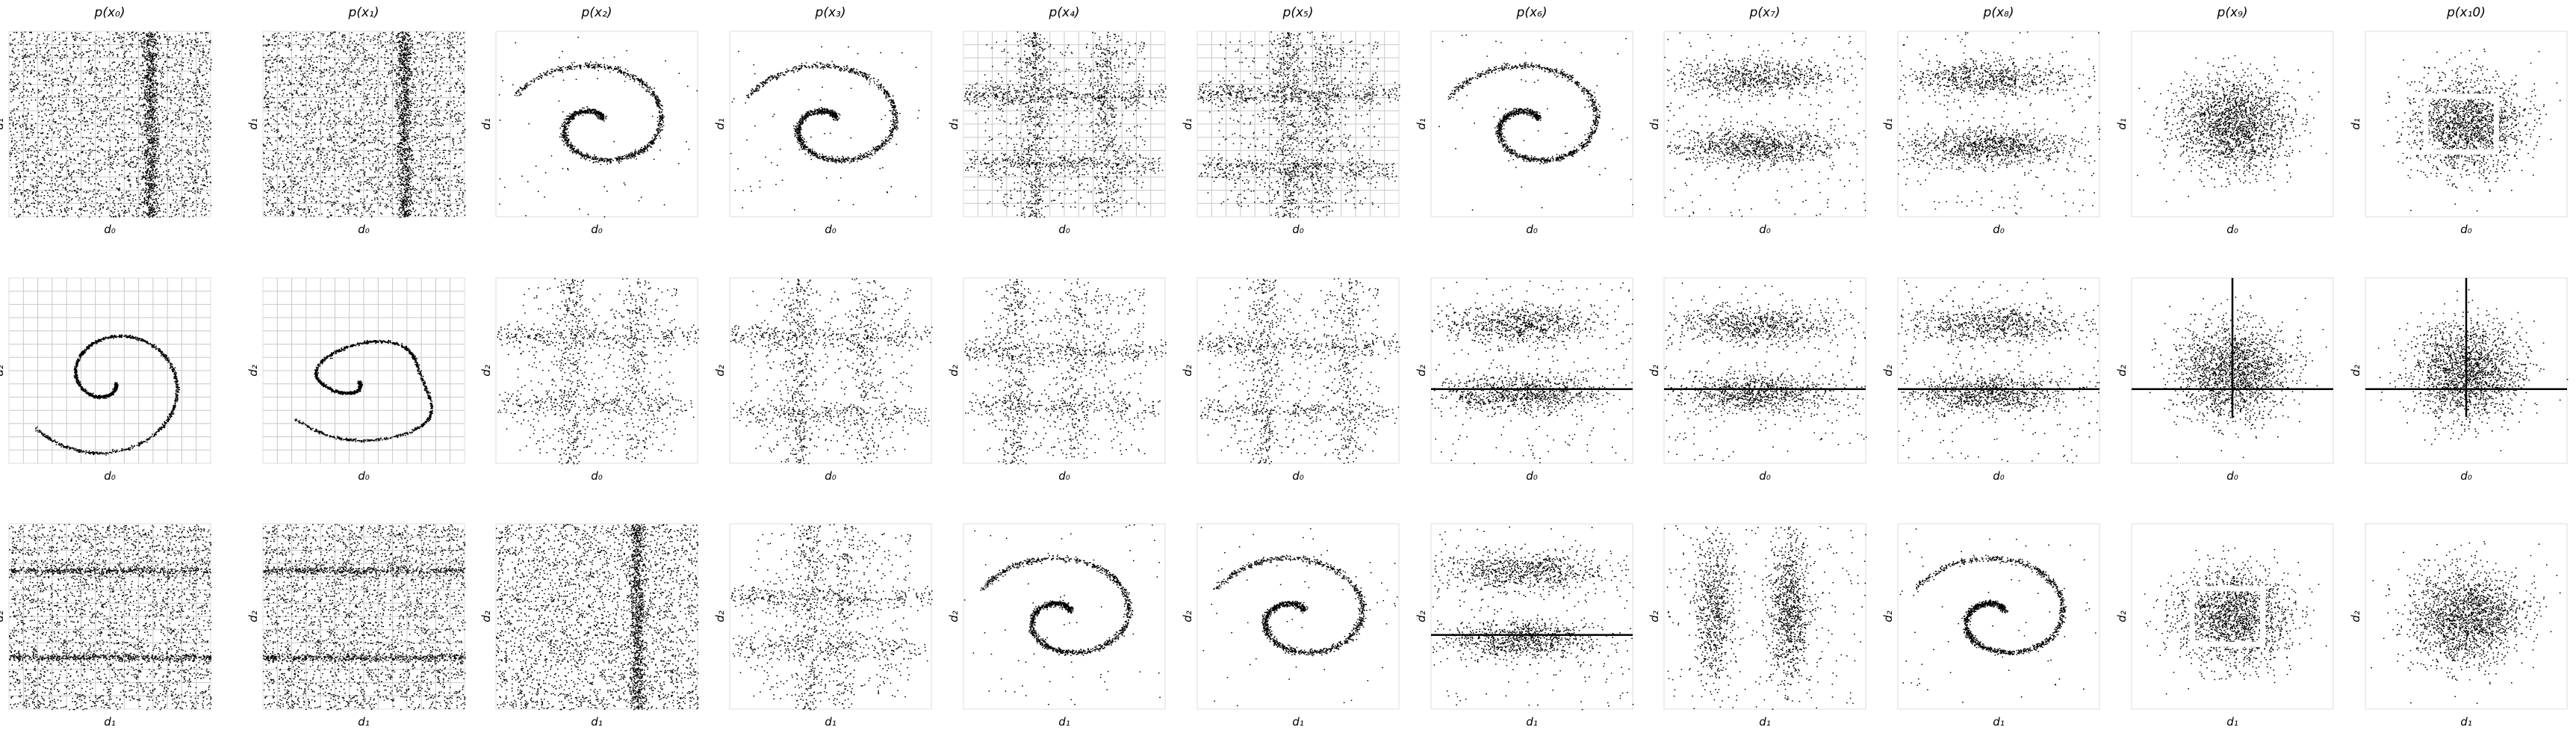  I want to click on grid-lines, so click(110, 370).